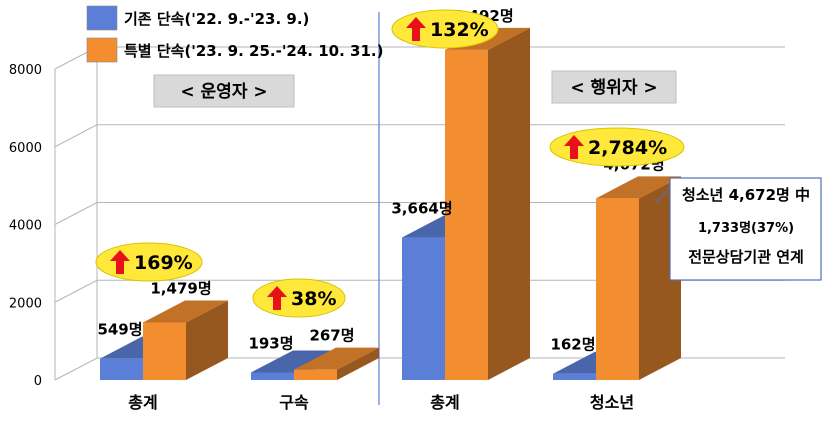 The width and height of the screenshot is (829, 421). I want to click on y-tick-label: 6000, so click(25, 148).